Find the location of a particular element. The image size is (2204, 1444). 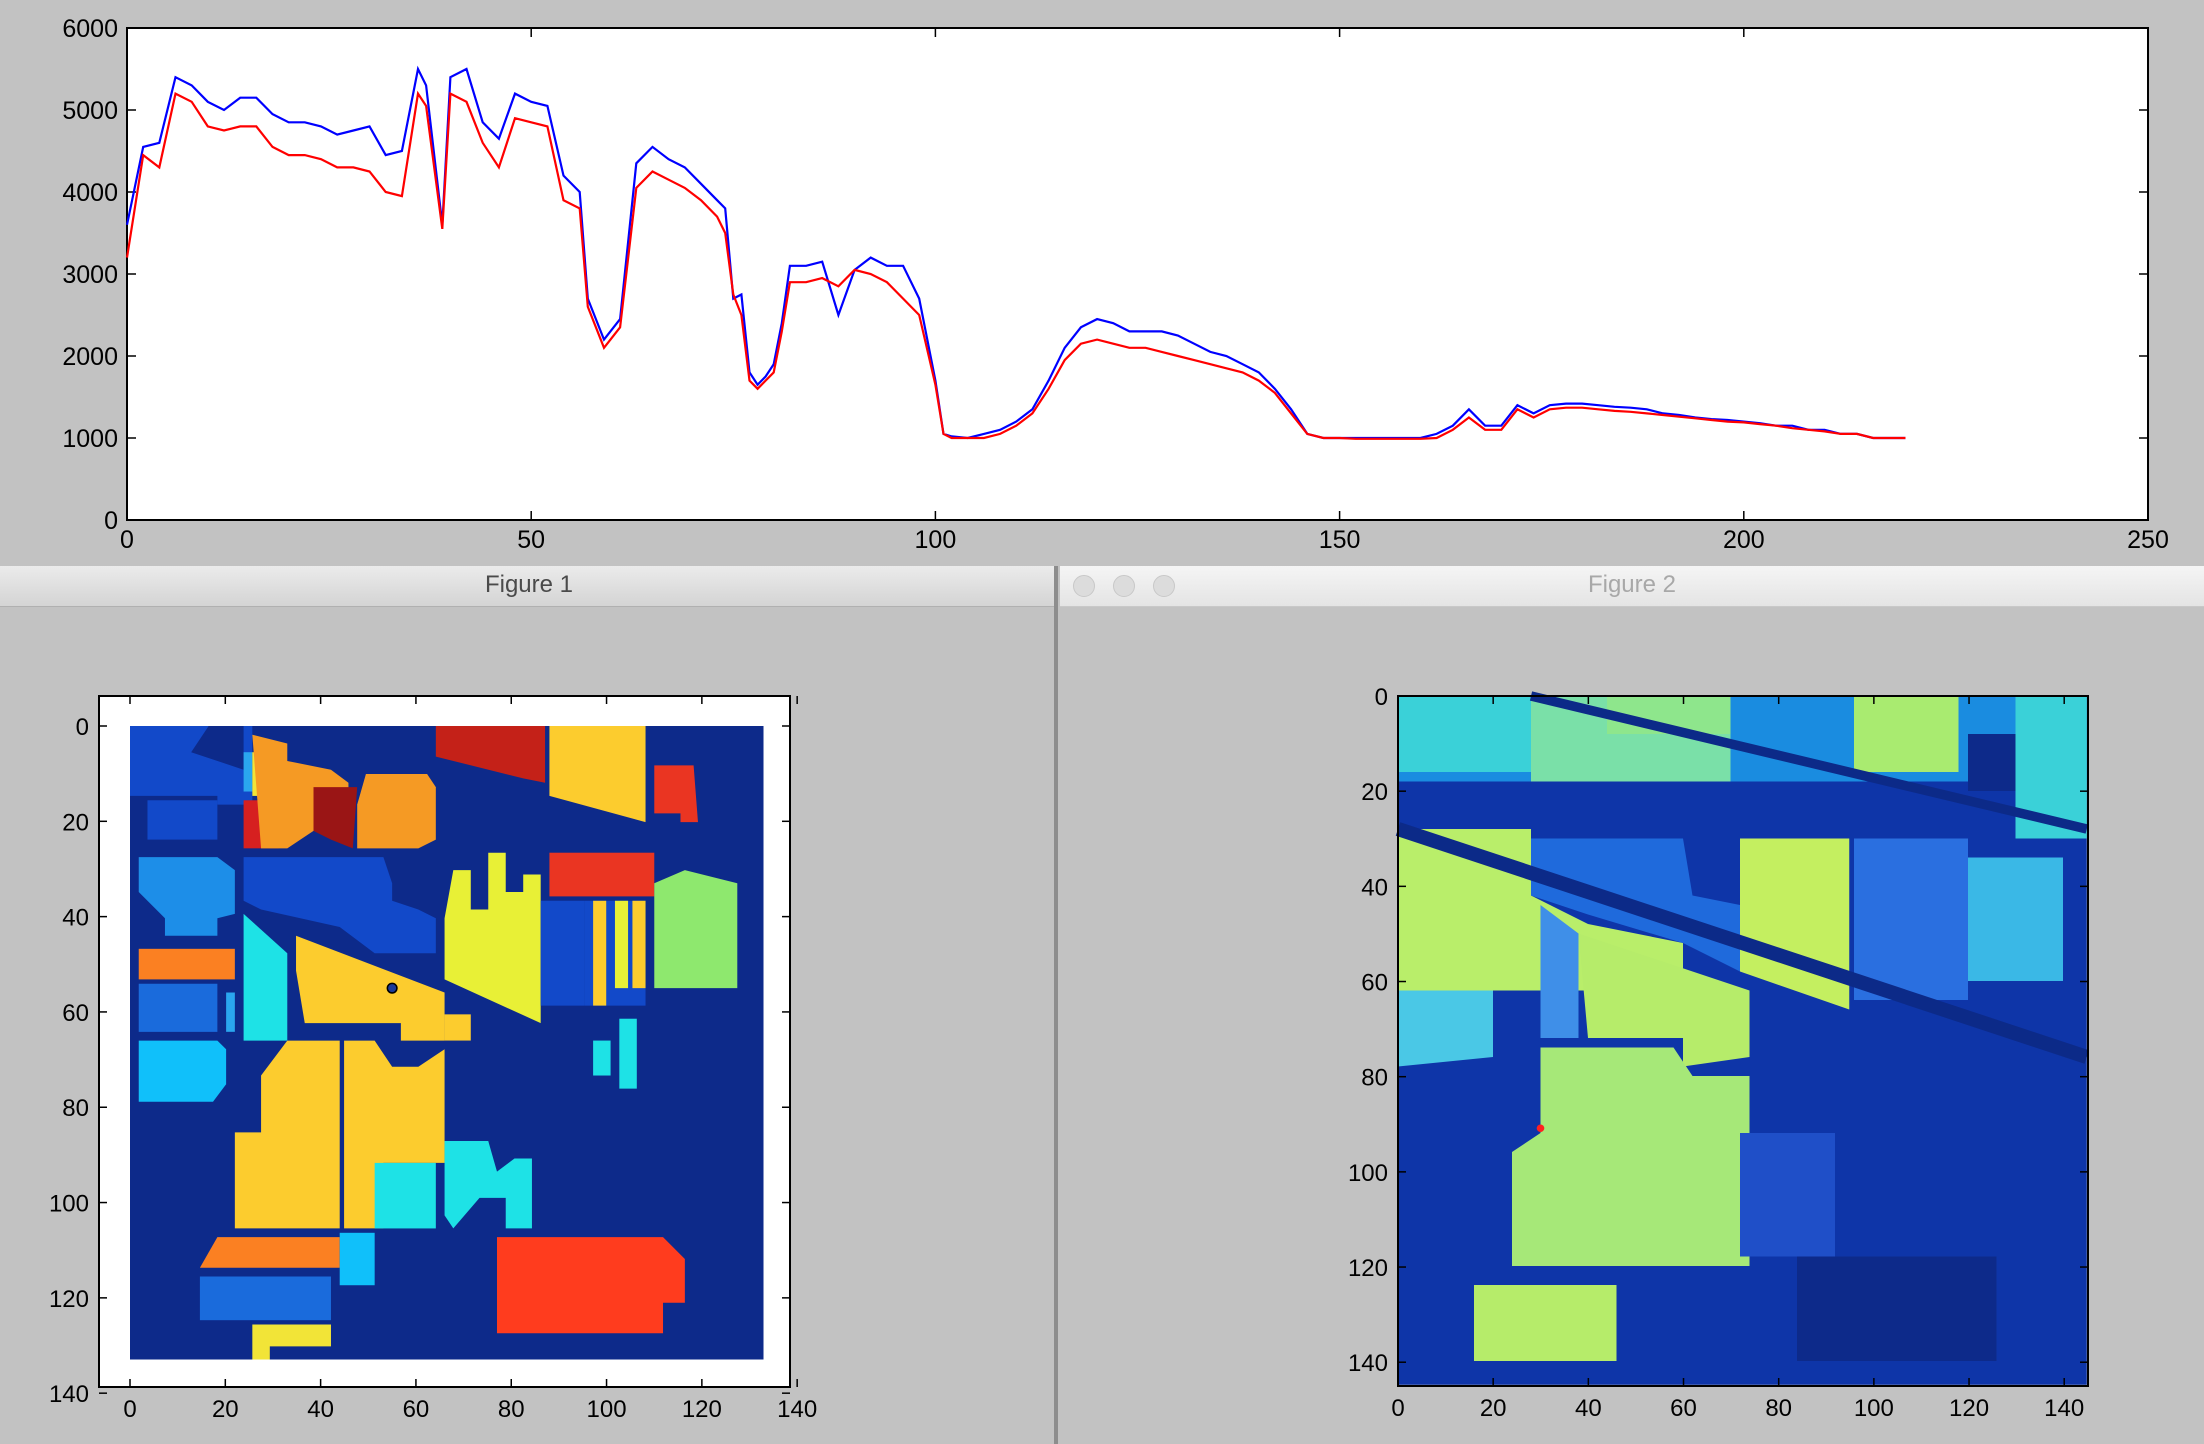

figure2-title: Figure 2 is located at coordinates (1632, 584).